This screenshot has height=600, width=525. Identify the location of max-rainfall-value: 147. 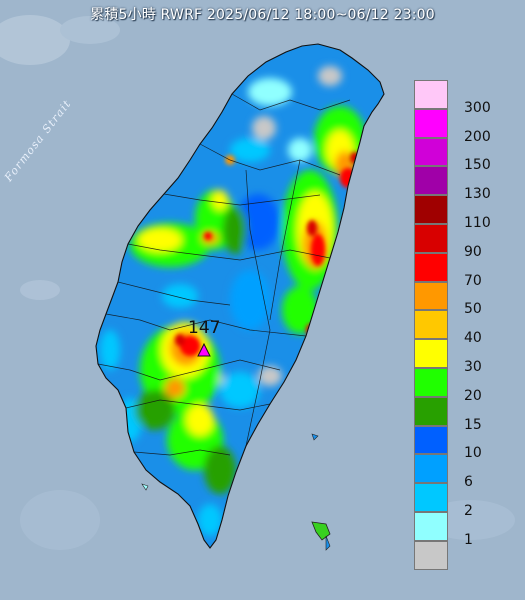
(204, 328).